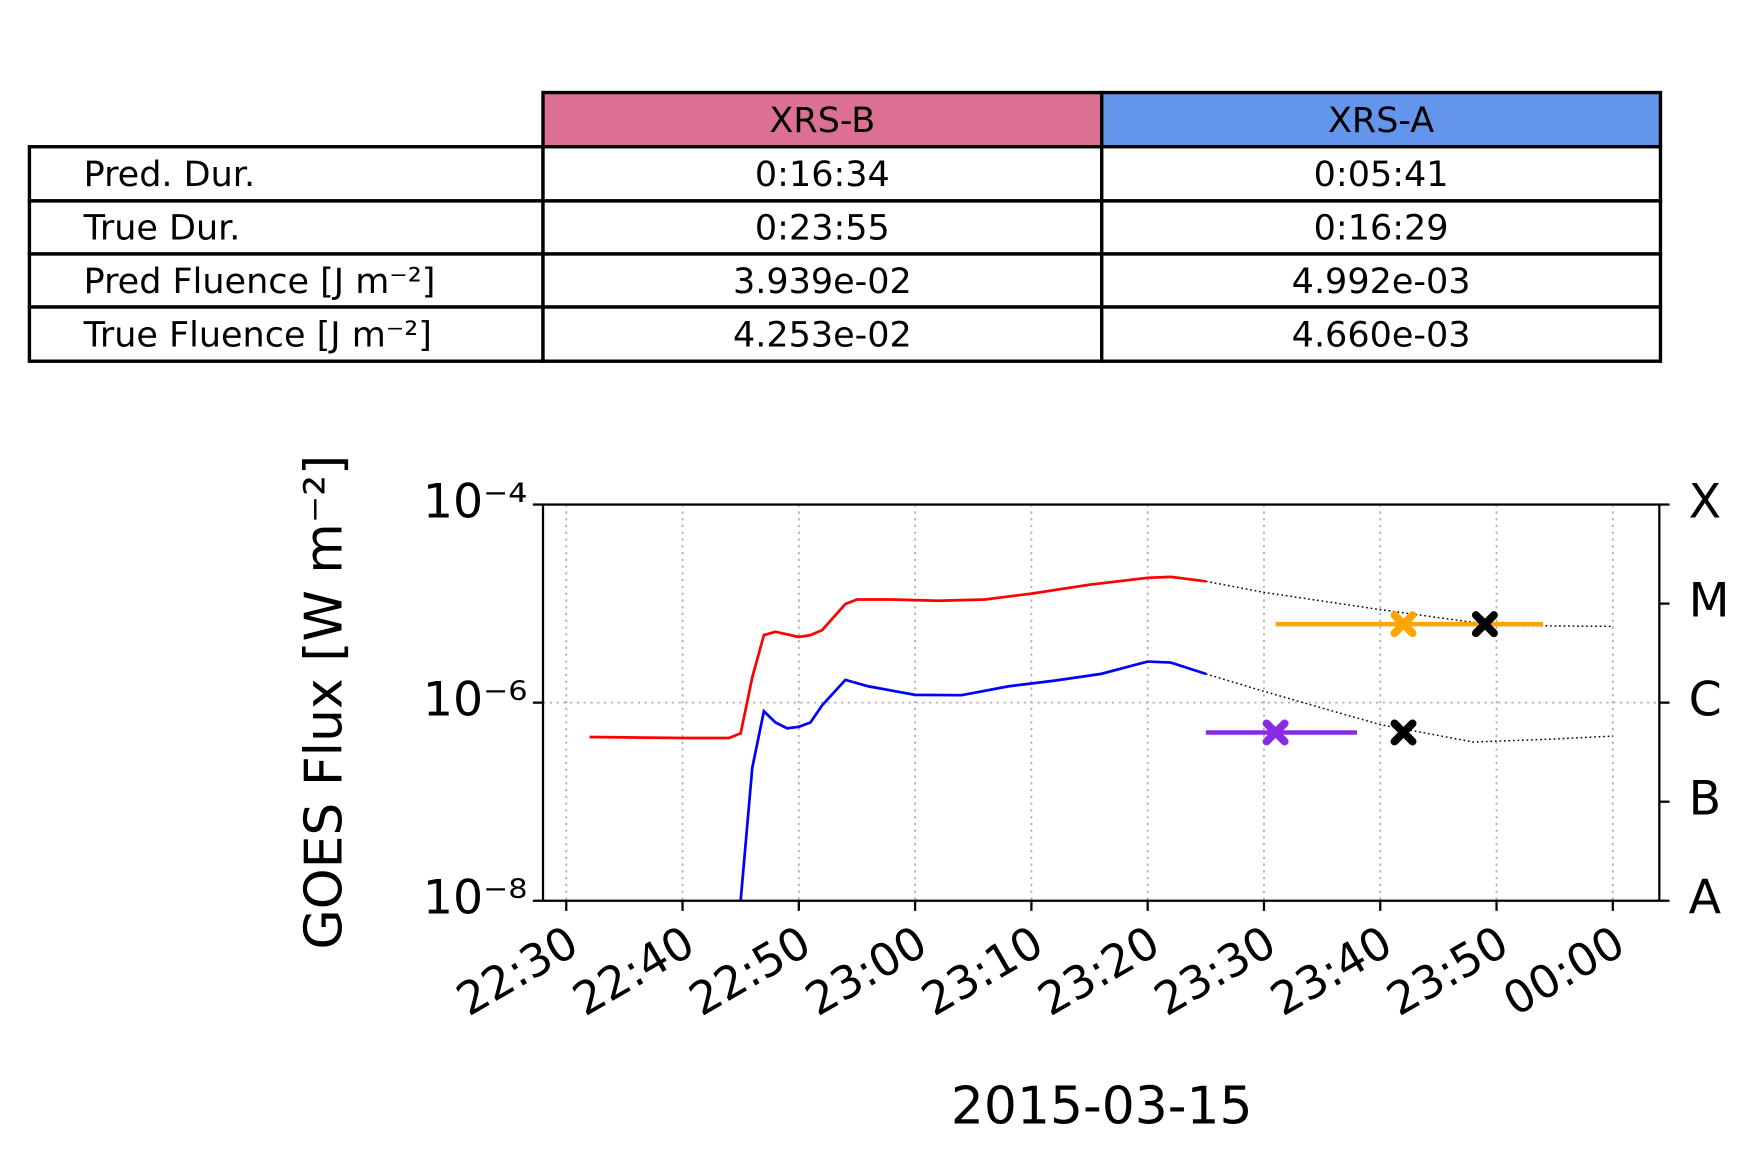 Image resolution: width=1761 pixels, height=1166 pixels. What do you see at coordinates (1214, 970) in the screenshot?
I see `x-tick-label: 23:30` at bounding box center [1214, 970].